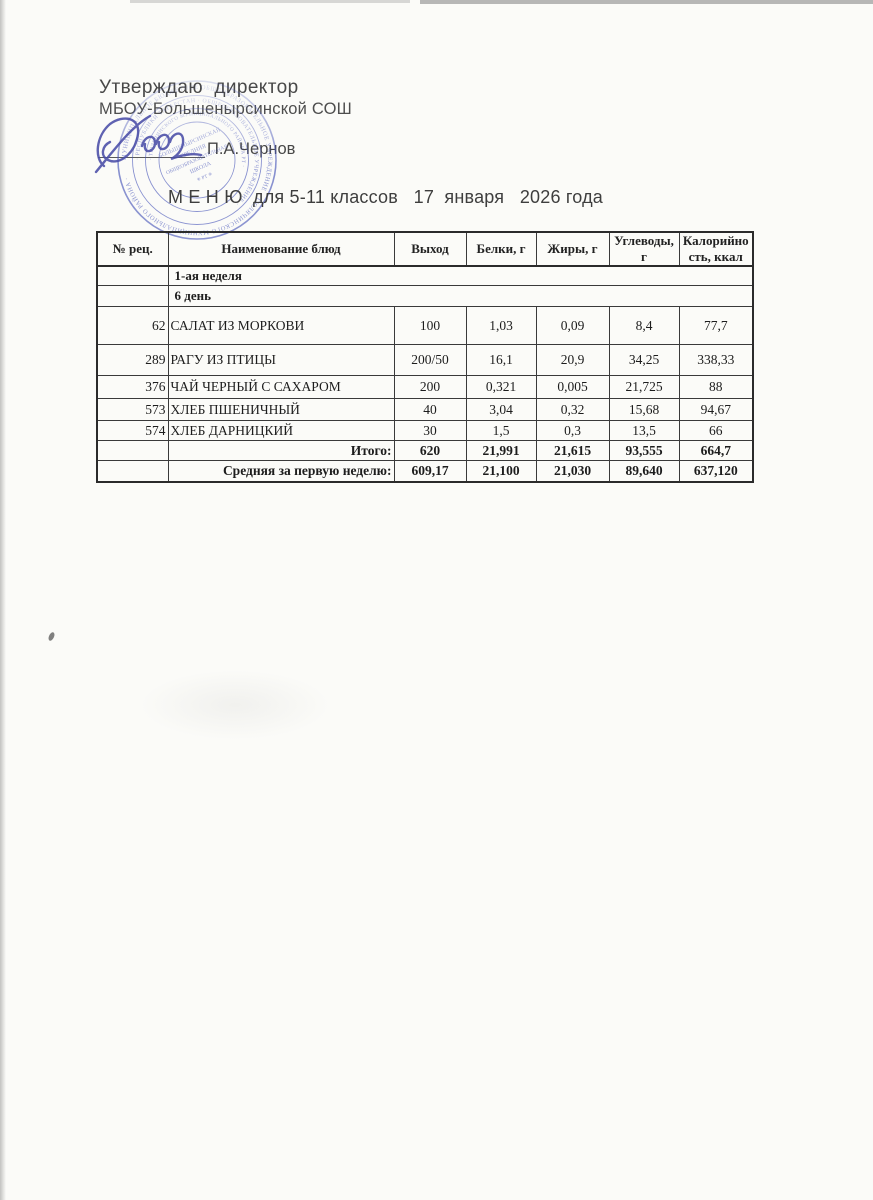 The height and width of the screenshot is (1200, 873). I want to click on output-value: 30, so click(430, 431).